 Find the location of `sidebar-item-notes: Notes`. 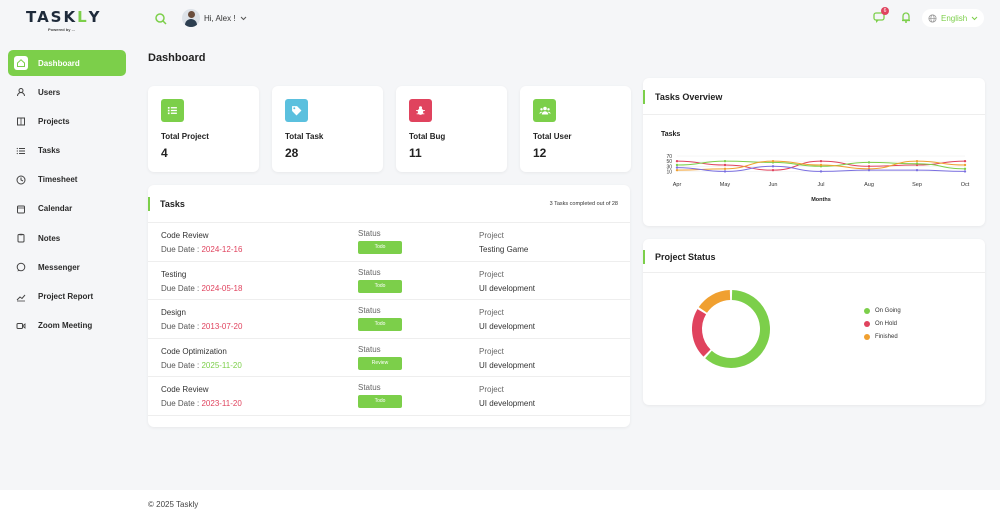

sidebar-item-notes: Notes is located at coordinates (67, 238).